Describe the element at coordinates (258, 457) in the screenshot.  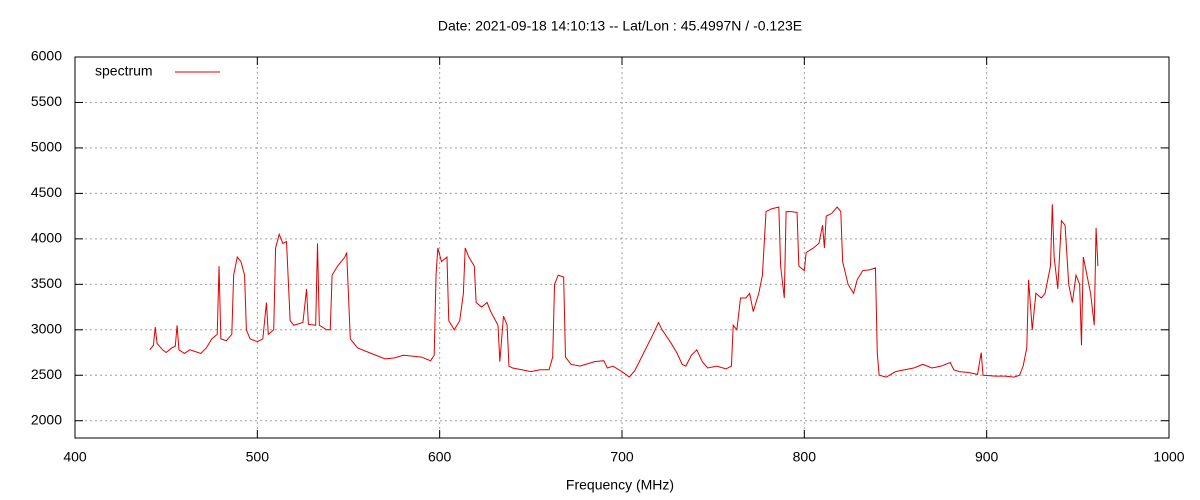
I see `x-tick-label: 500` at that location.